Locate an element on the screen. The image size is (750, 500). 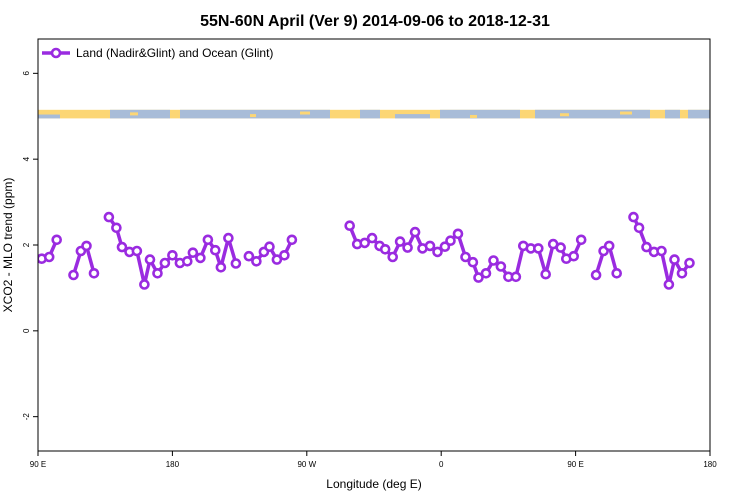
land-ocean-band is located at coordinates (374, 114).